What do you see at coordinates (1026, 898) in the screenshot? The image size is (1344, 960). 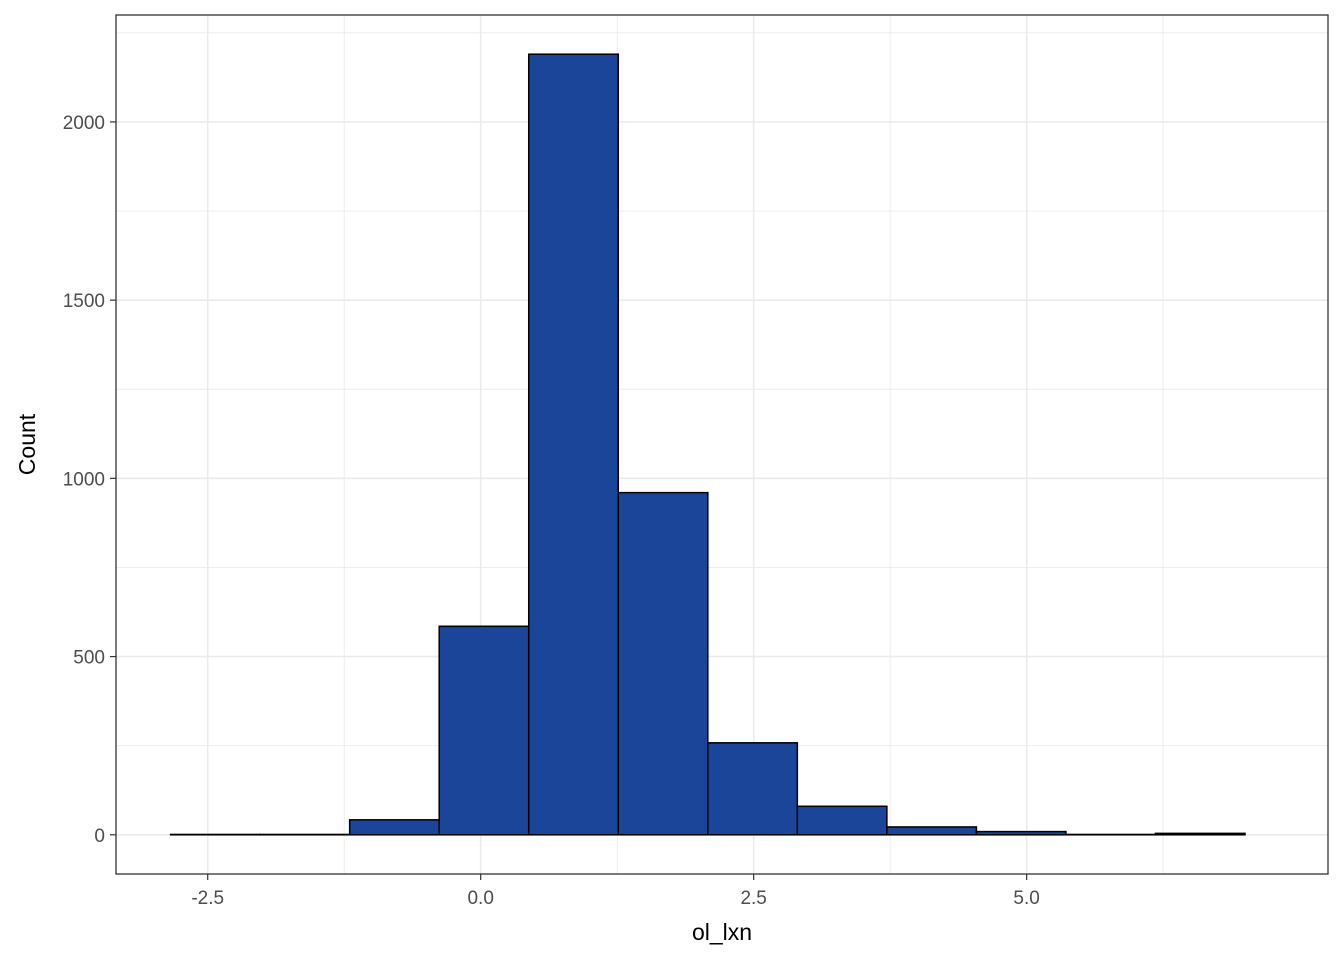 I see `x-tick-label: 5.0` at bounding box center [1026, 898].